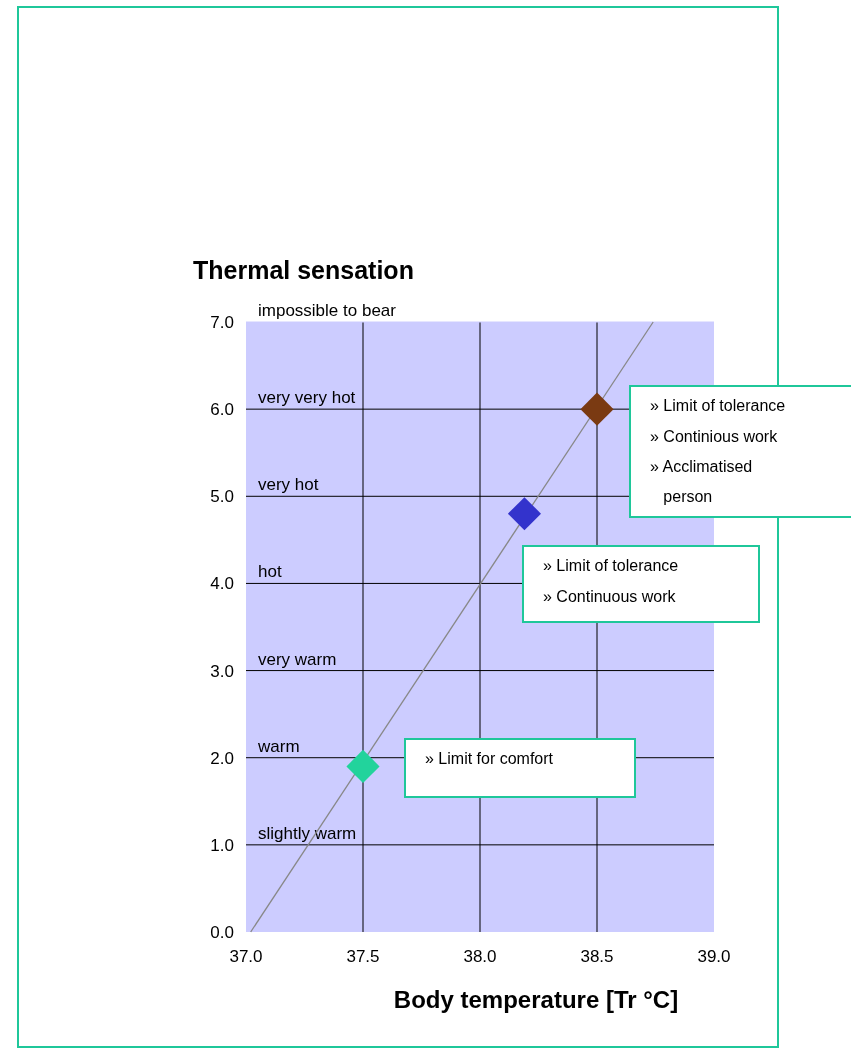 This screenshot has height=1055, width=851. What do you see at coordinates (611, 581) in the screenshot?
I see `annotation: » Limit of tolerance » Continuous work` at bounding box center [611, 581].